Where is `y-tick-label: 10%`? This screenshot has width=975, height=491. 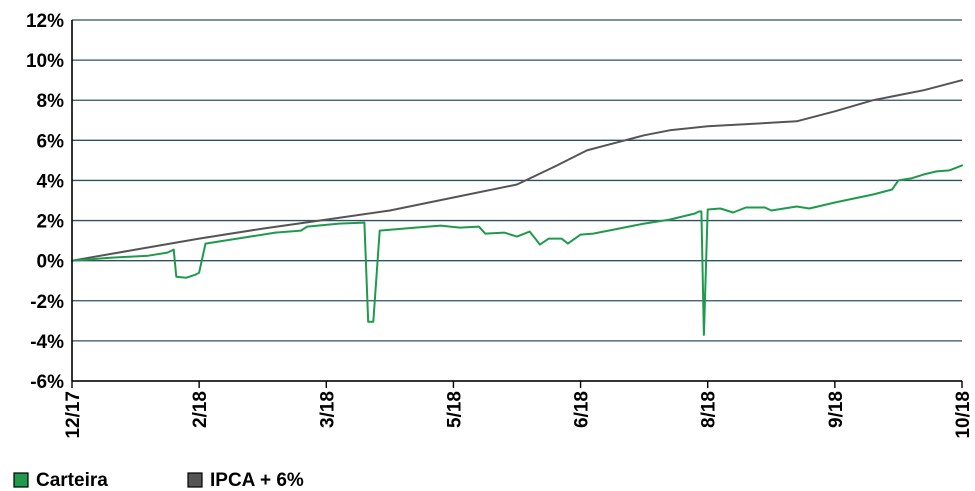
y-tick-label: 10% is located at coordinates (45, 61).